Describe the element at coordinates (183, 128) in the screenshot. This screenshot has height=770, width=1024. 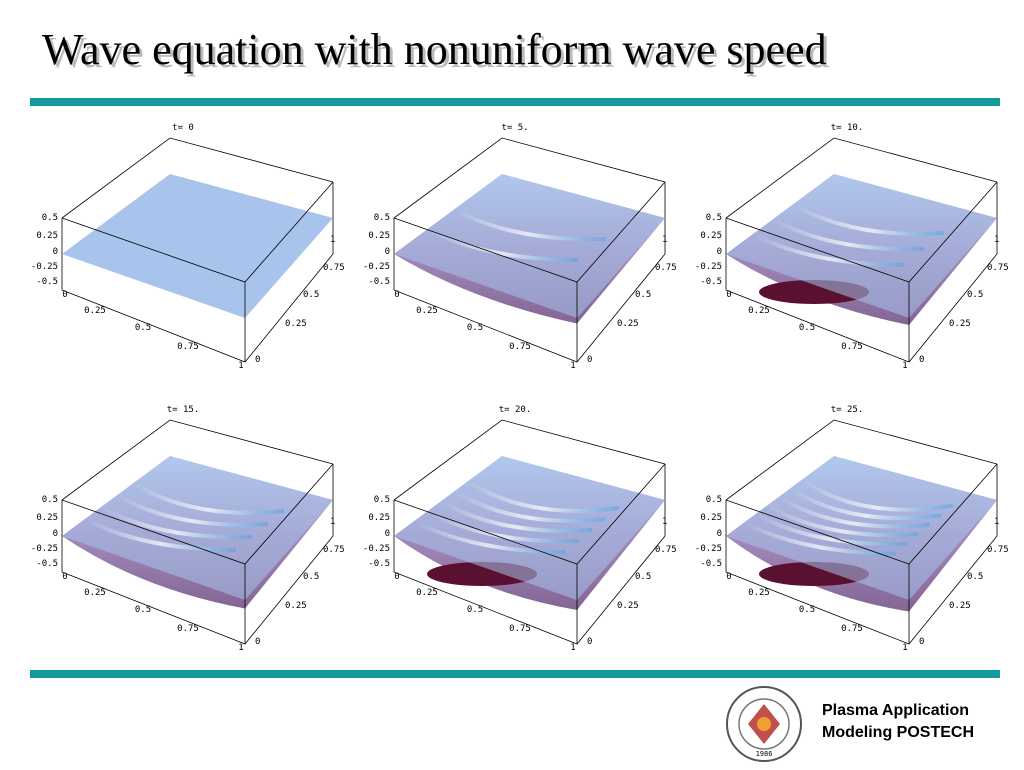
I see `plot-label: t= 0` at that location.